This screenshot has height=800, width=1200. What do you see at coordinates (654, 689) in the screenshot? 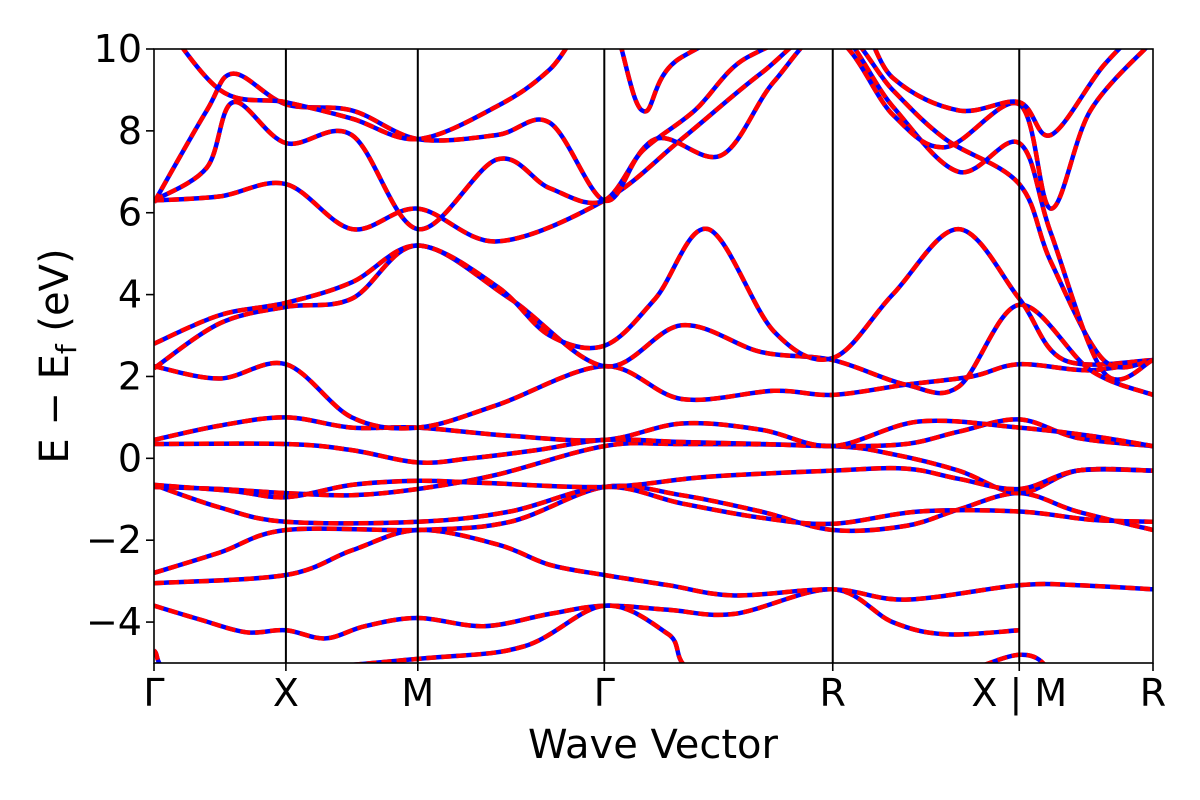
I see `x-axis-ticks: Γ X M Γ R X | M R` at bounding box center [654, 689].